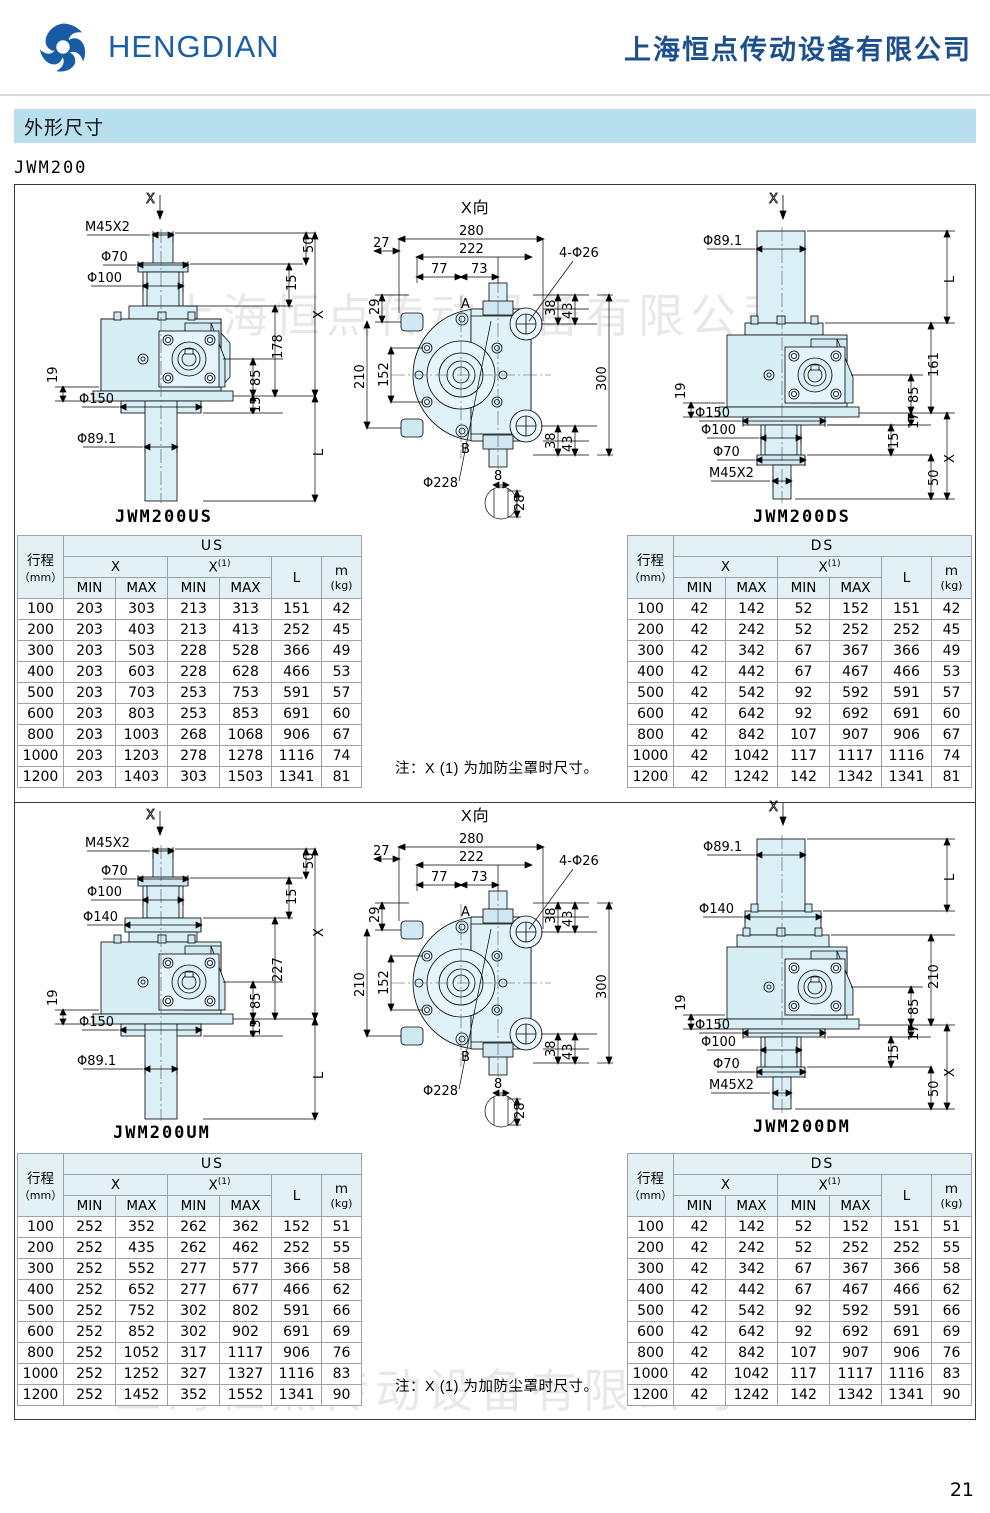 This screenshot has width=990, height=1513. What do you see at coordinates (855, 1290) in the screenshot?
I see `table-cell: 467` at bounding box center [855, 1290].